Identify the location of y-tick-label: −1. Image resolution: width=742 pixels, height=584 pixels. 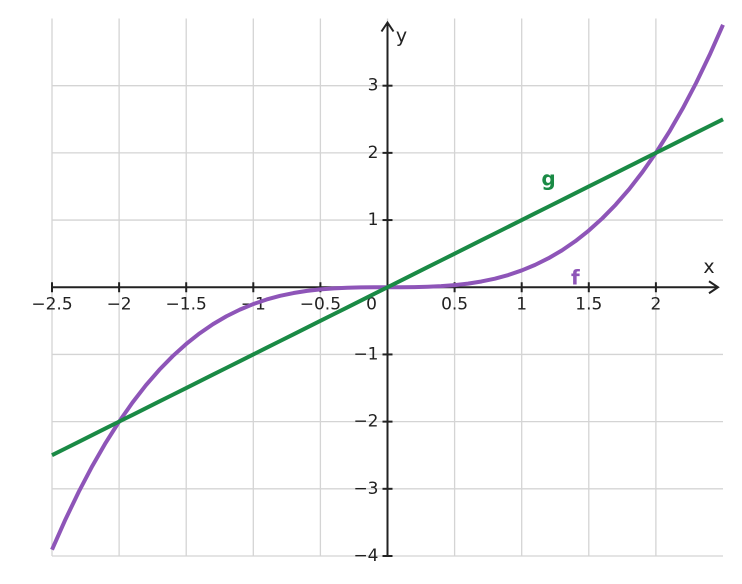
(365, 354).